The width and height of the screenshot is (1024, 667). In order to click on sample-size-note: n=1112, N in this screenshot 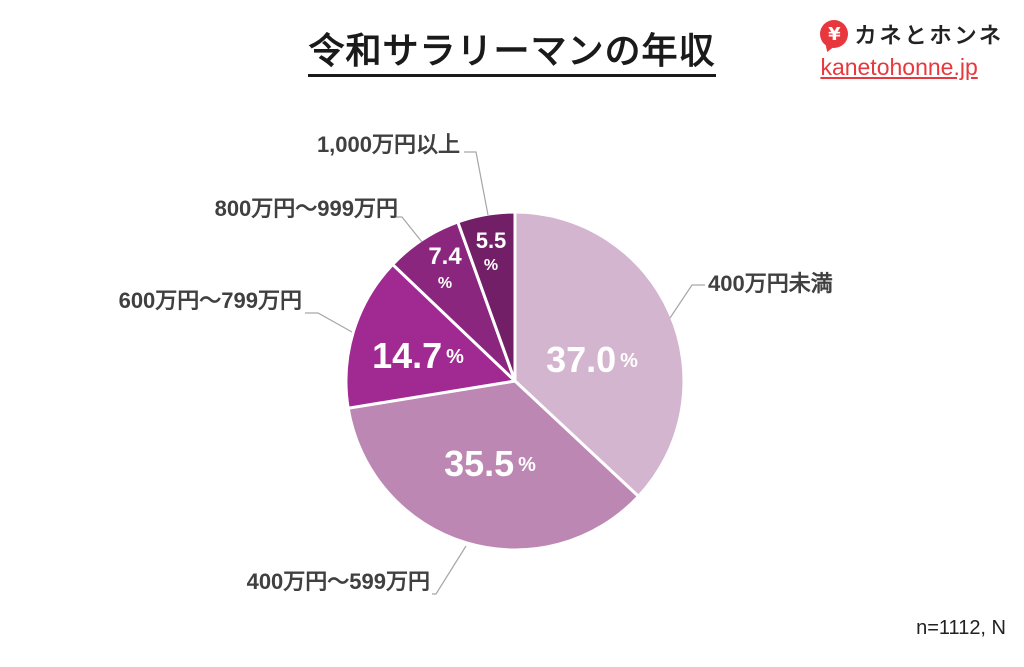, I will do `click(961, 628)`.